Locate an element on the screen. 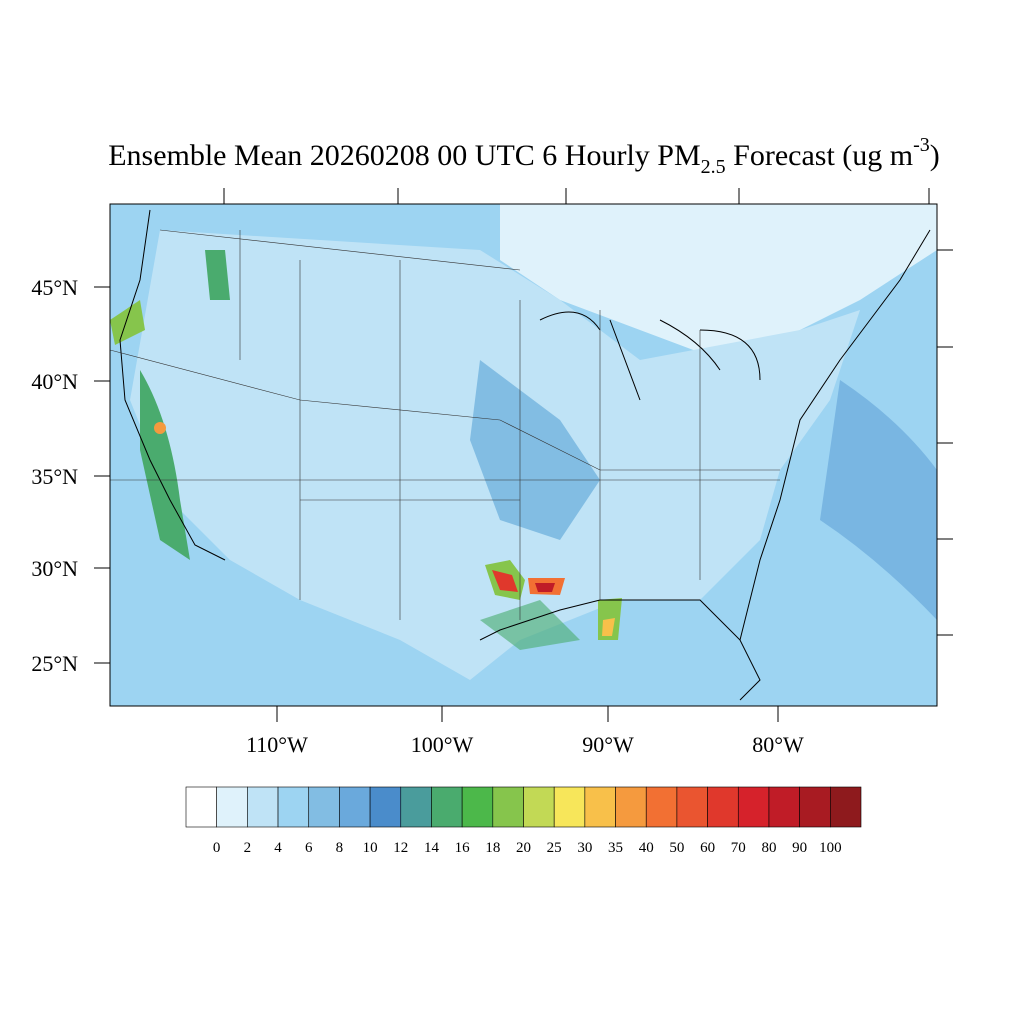 The image size is (1024, 1024). level-label: 30 is located at coordinates (584, 848).